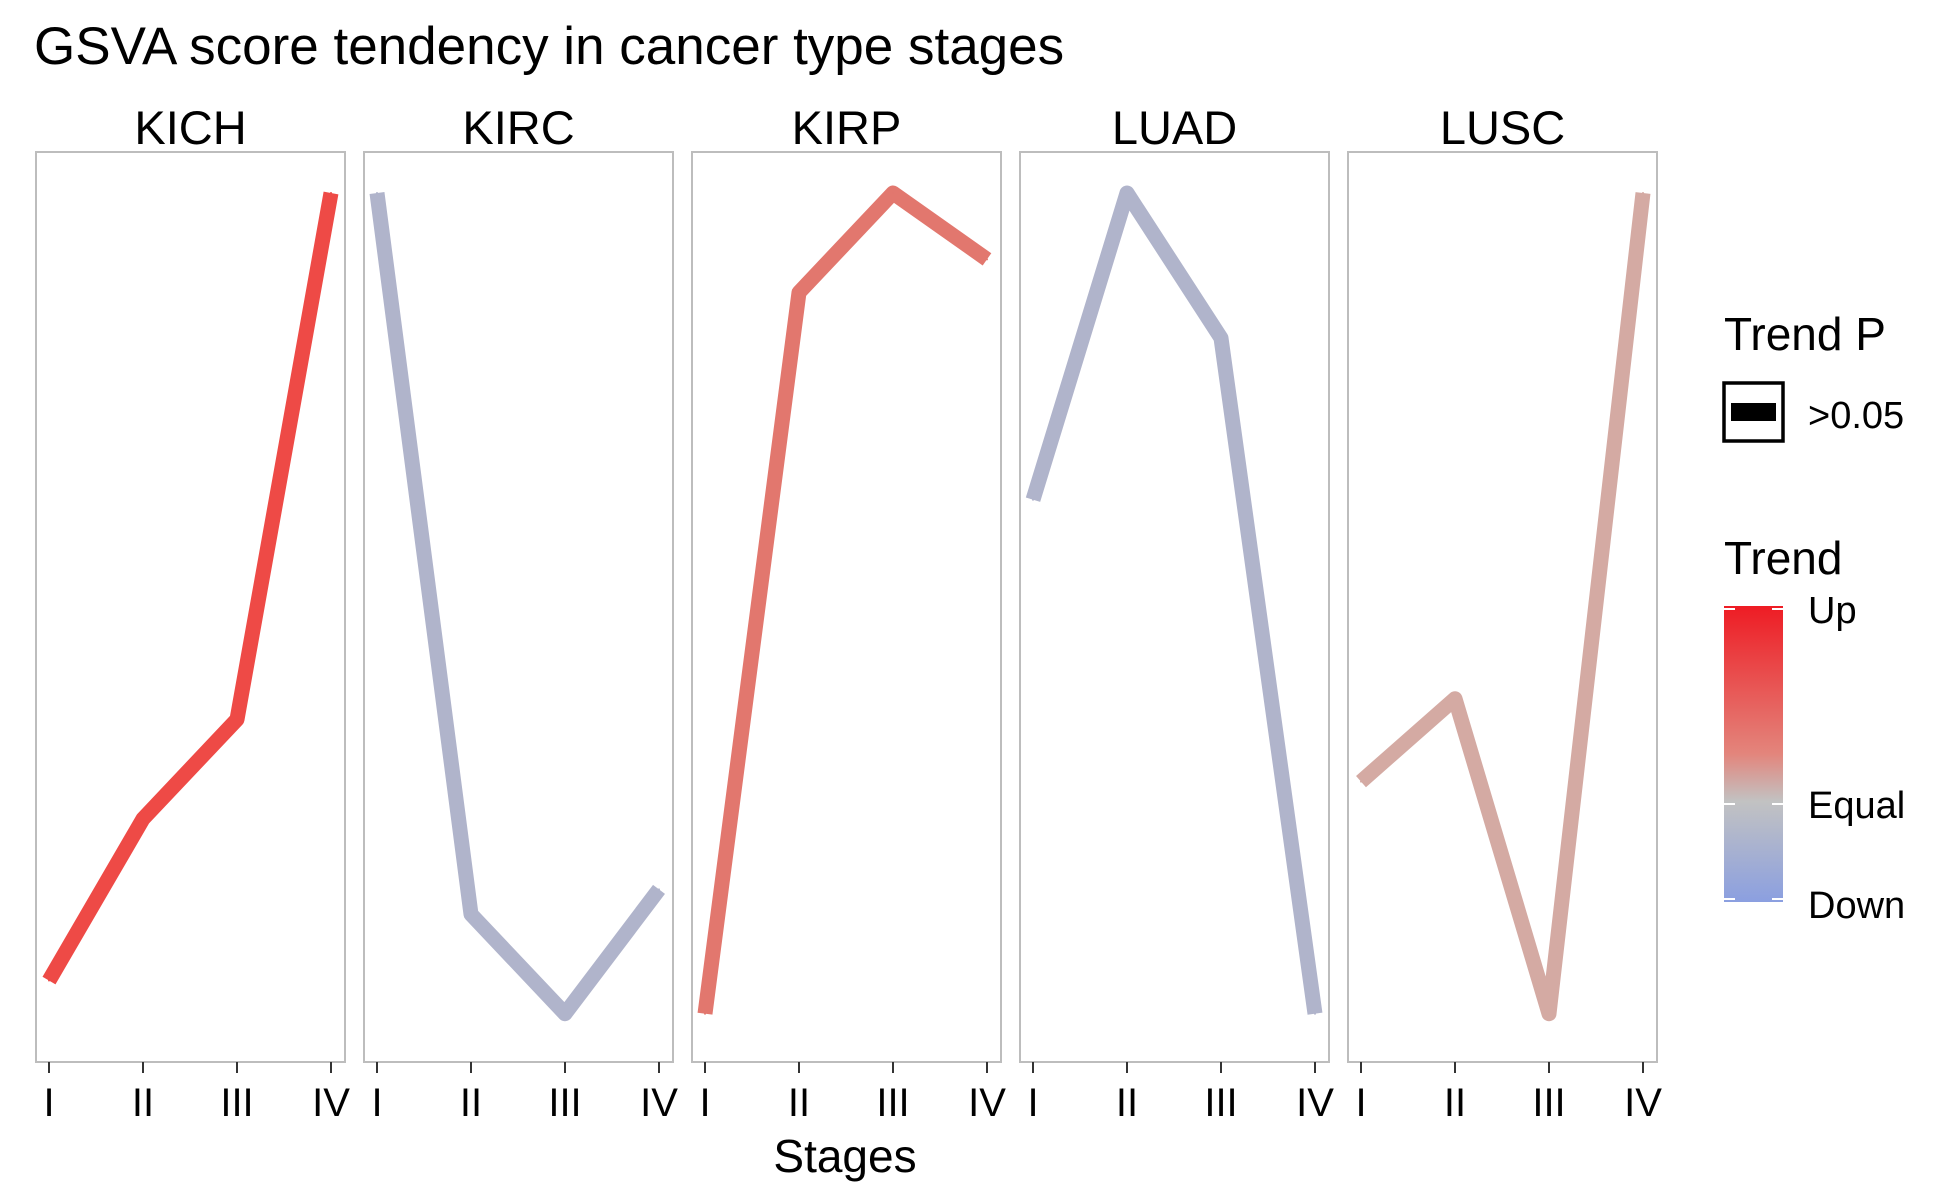 The height and width of the screenshot is (1200, 1950). I want to click on data-point-kirc-iv, so click(659, 889).